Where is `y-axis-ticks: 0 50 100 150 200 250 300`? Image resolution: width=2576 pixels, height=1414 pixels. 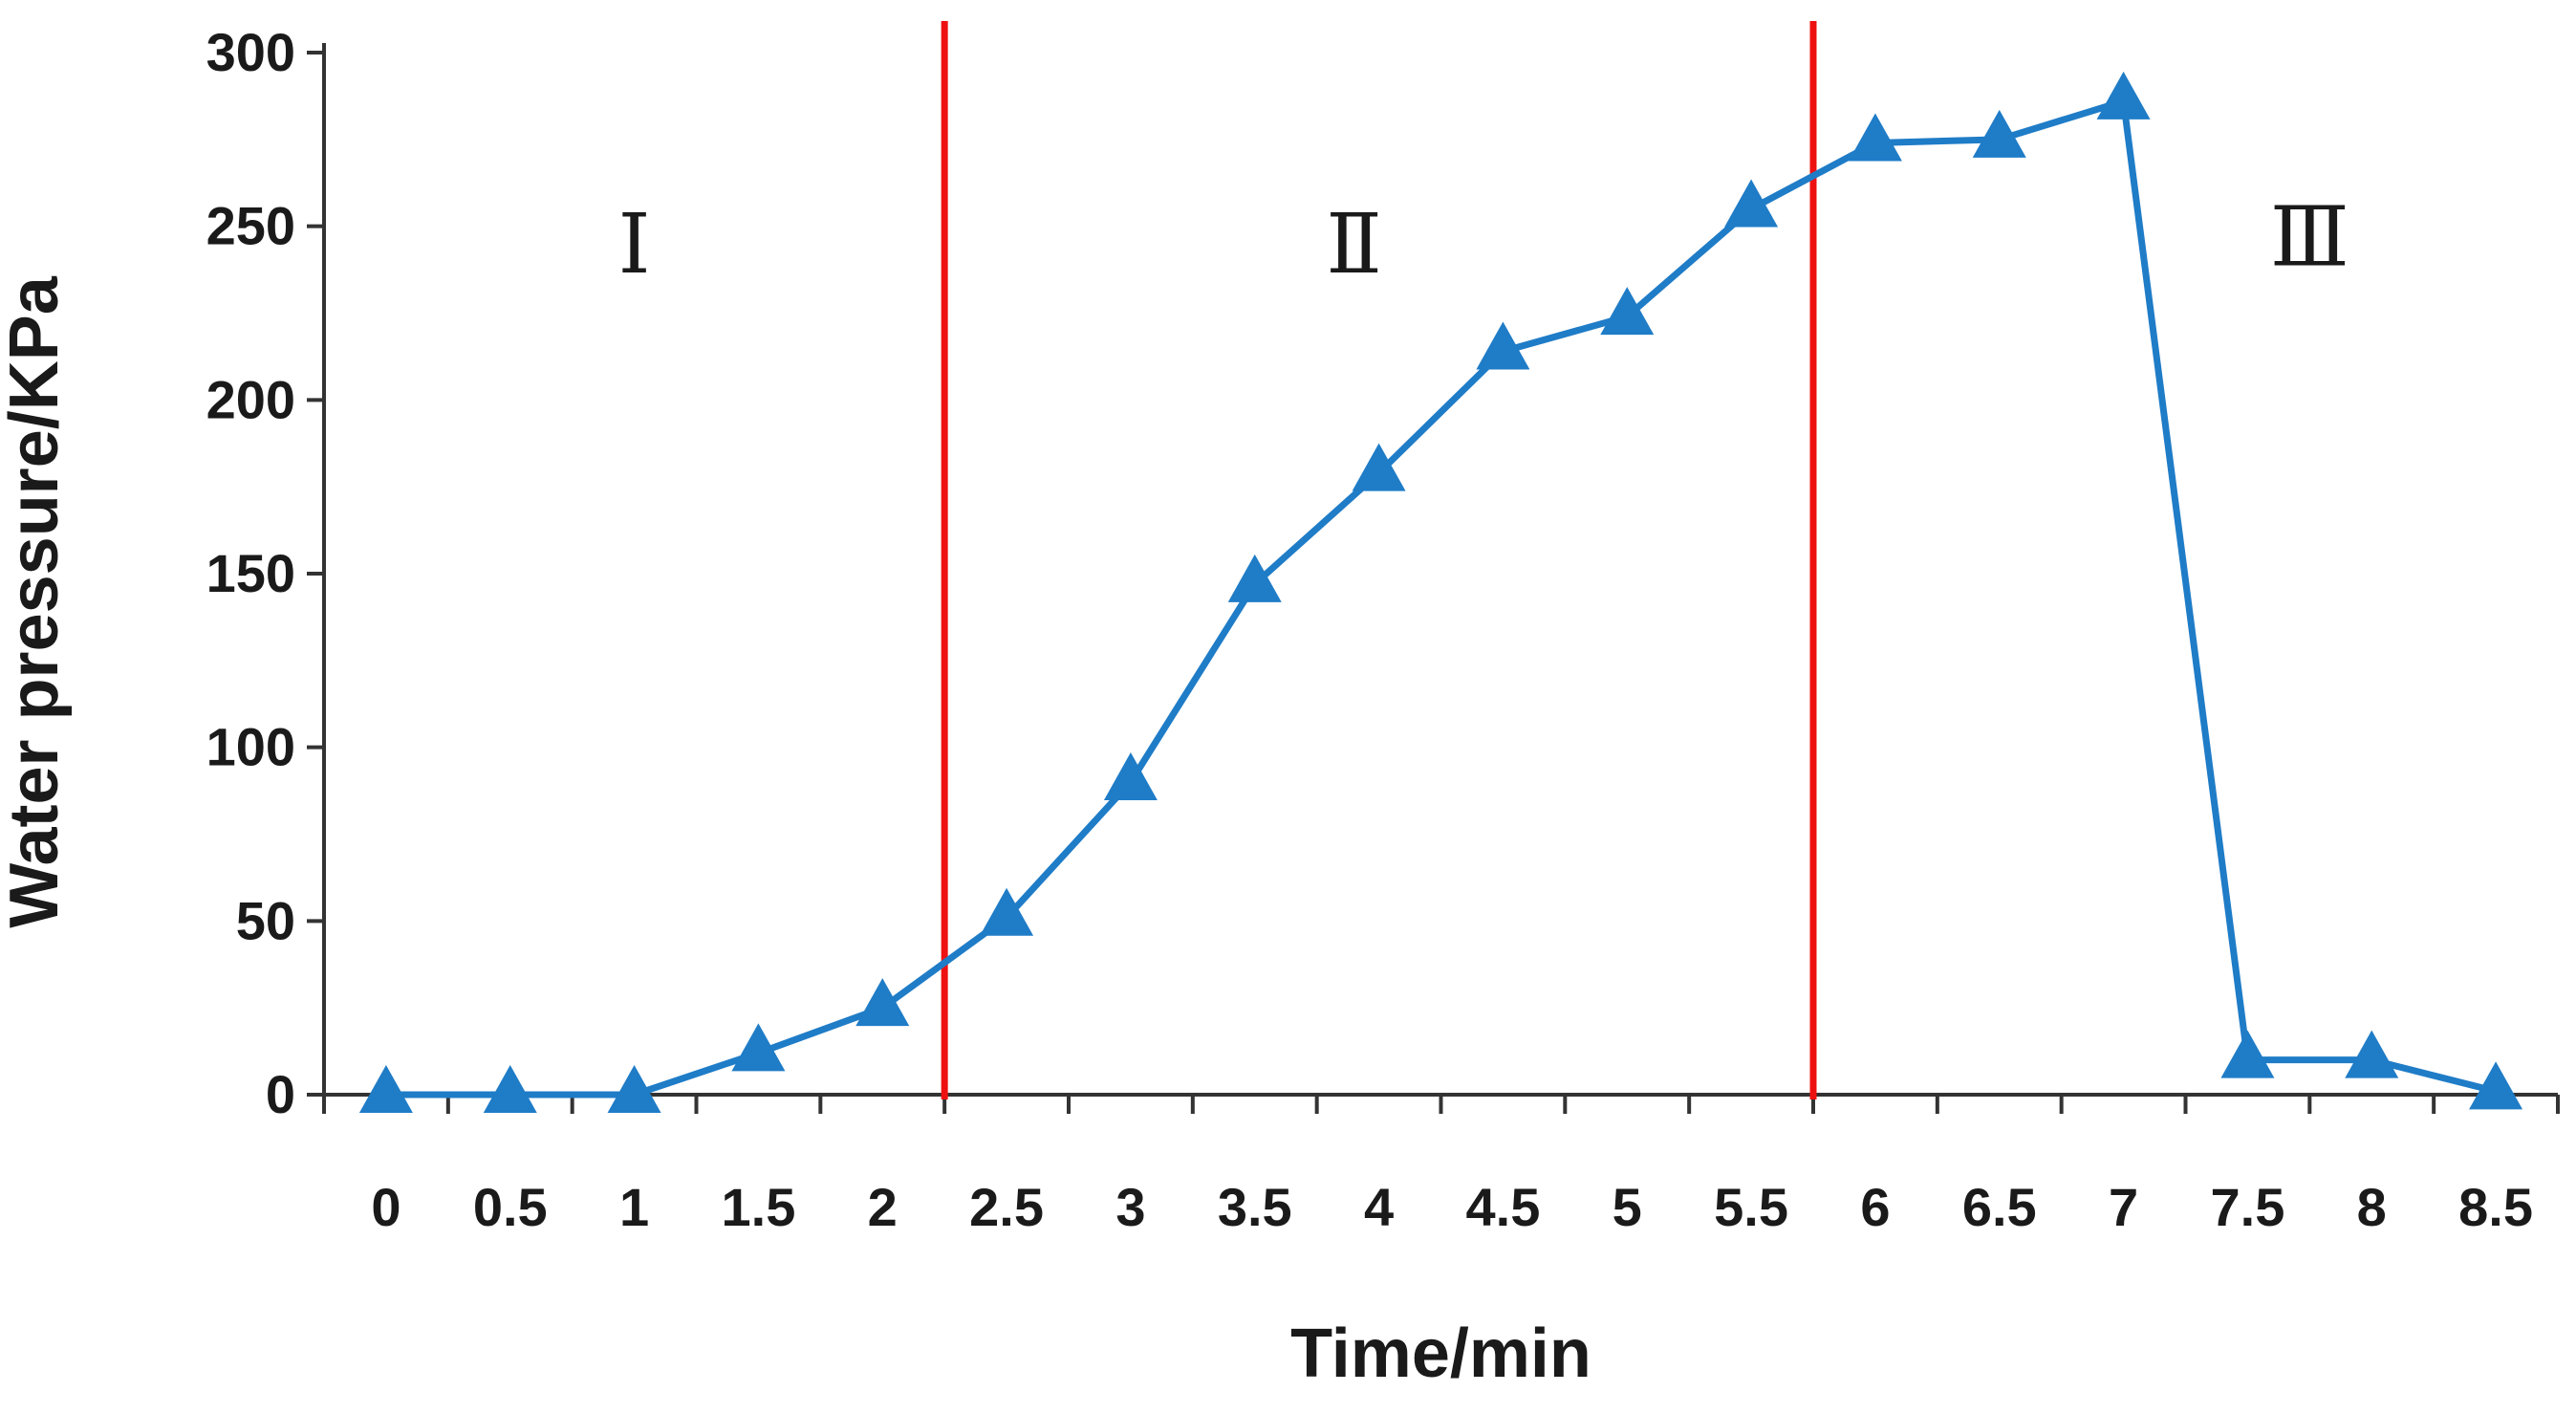 y-axis-ticks: 0 50 100 150 200 250 300 is located at coordinates (265, 573).